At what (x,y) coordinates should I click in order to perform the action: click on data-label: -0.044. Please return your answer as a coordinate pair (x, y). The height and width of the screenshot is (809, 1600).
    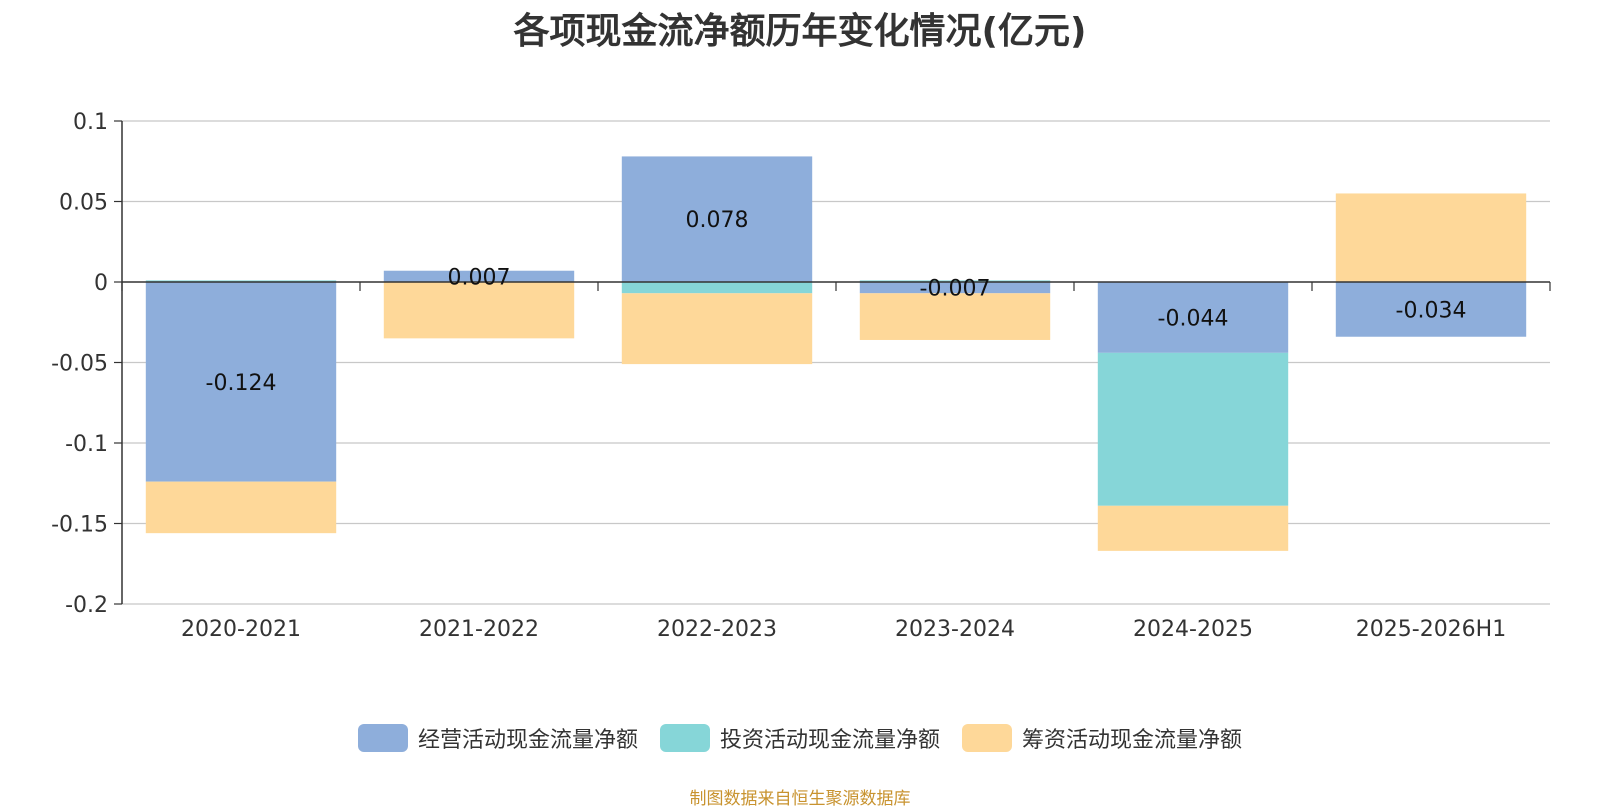
    Looking at the image, I should click on (1193, 318).